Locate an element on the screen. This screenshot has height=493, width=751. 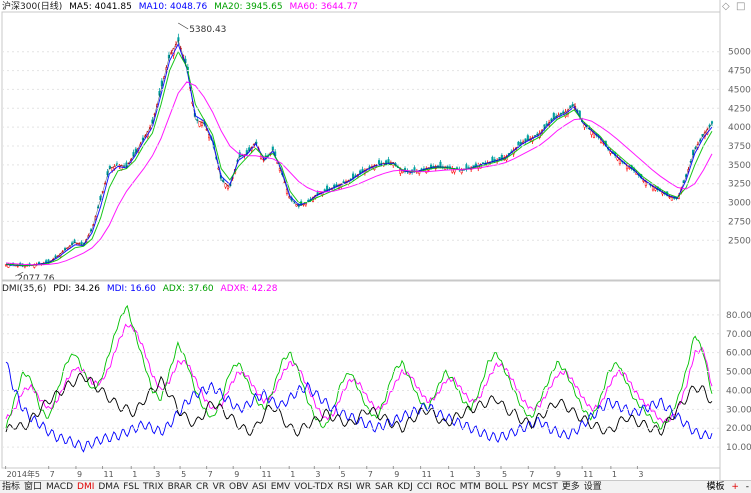
template-button: 模板 is located at coordinates (715, 487).